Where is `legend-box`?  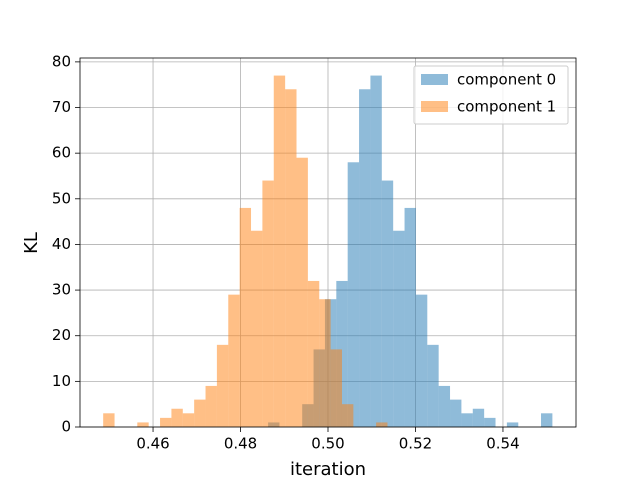 legend-box is located at coordinates (491, 95).